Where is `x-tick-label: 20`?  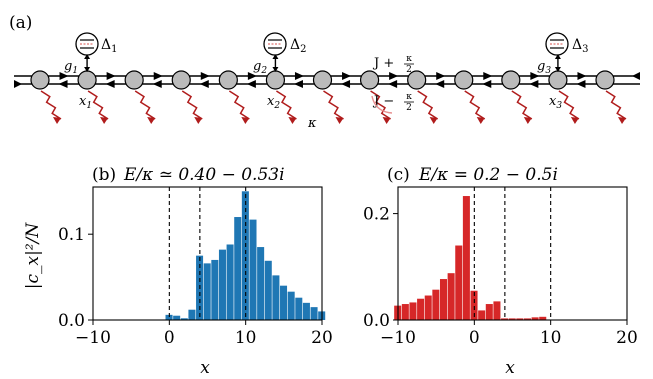 x-tick-label: 20 is located at coordinates (322, 338).